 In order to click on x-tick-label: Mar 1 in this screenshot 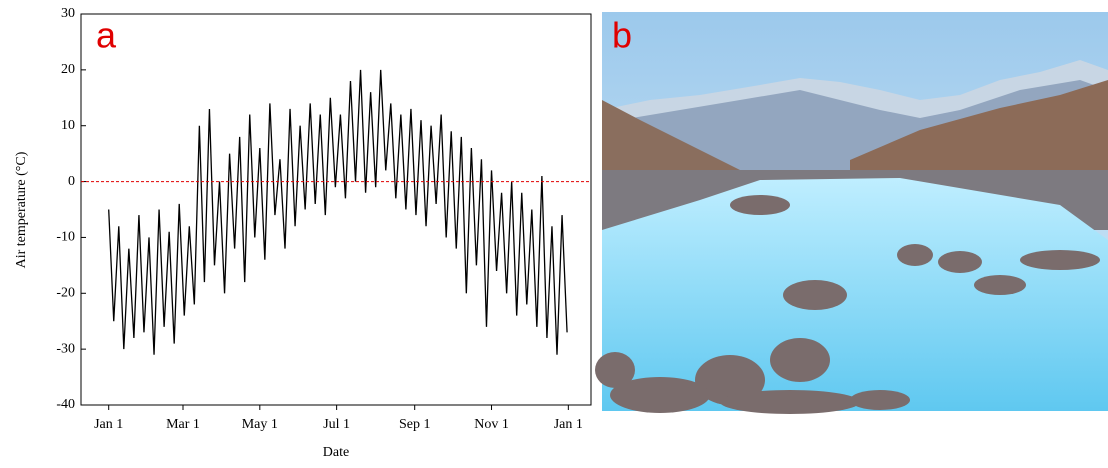, I will do `click(183, 424)`.